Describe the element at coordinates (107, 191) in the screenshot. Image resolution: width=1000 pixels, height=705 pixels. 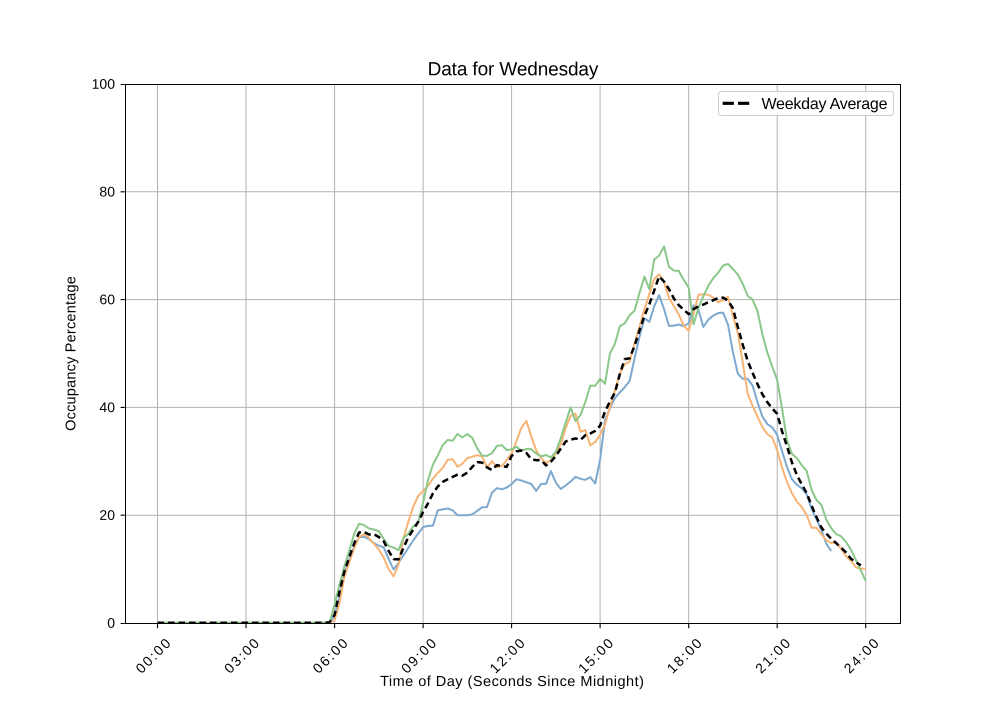
I see `svg-text: 80` at that location.